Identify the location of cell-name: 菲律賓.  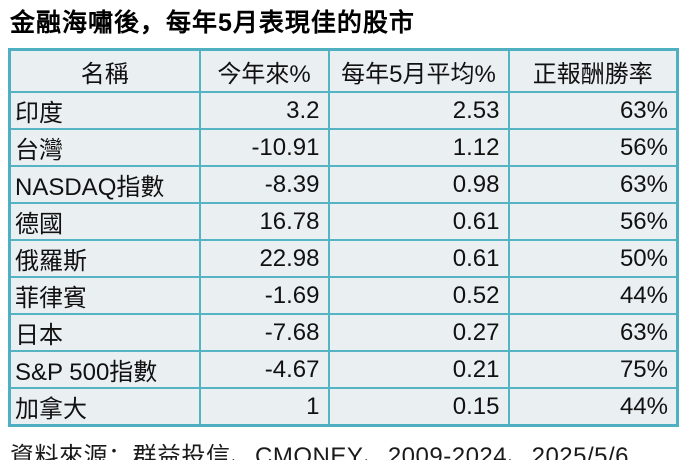
(104, 295).